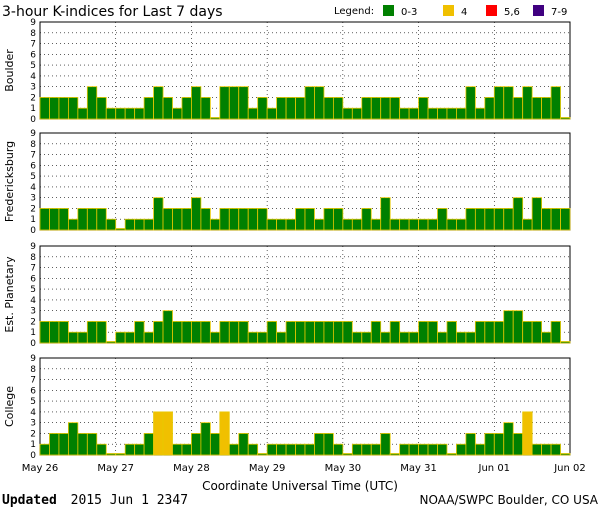  What do you see at coordinates (33, 301) in the screenshot?
I see `y-tick-label: 4` at bounding box center [33, 301].